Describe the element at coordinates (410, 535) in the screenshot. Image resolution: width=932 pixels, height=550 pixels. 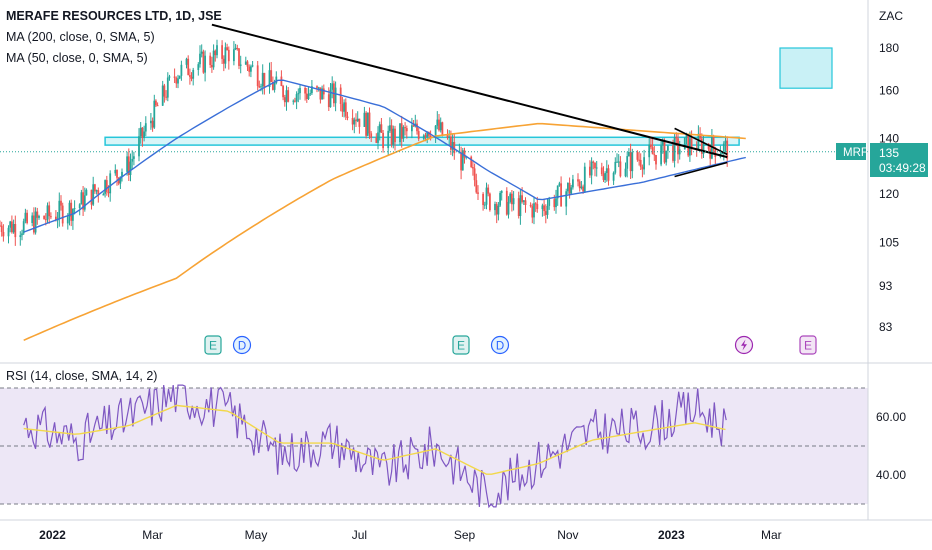
I see `time-axis: 2022 Mar May Jul Sep Nov 2023 Mar` at that location.